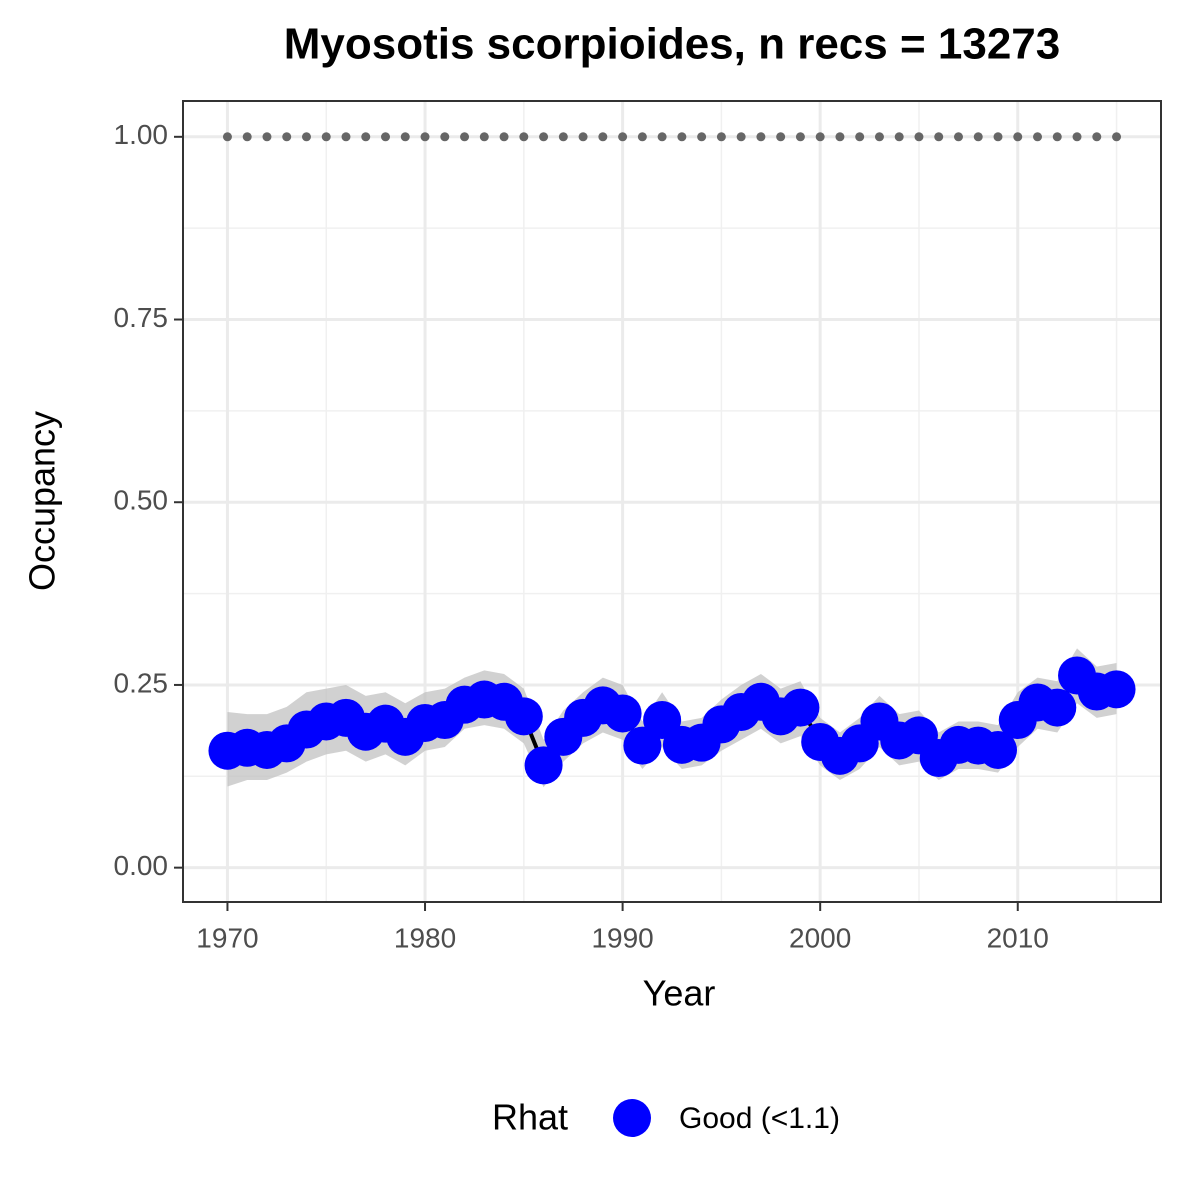 This screenshot has width=1200, height=1200. I want to click on legend-label: Good (<1.1), so click(759, 1118).